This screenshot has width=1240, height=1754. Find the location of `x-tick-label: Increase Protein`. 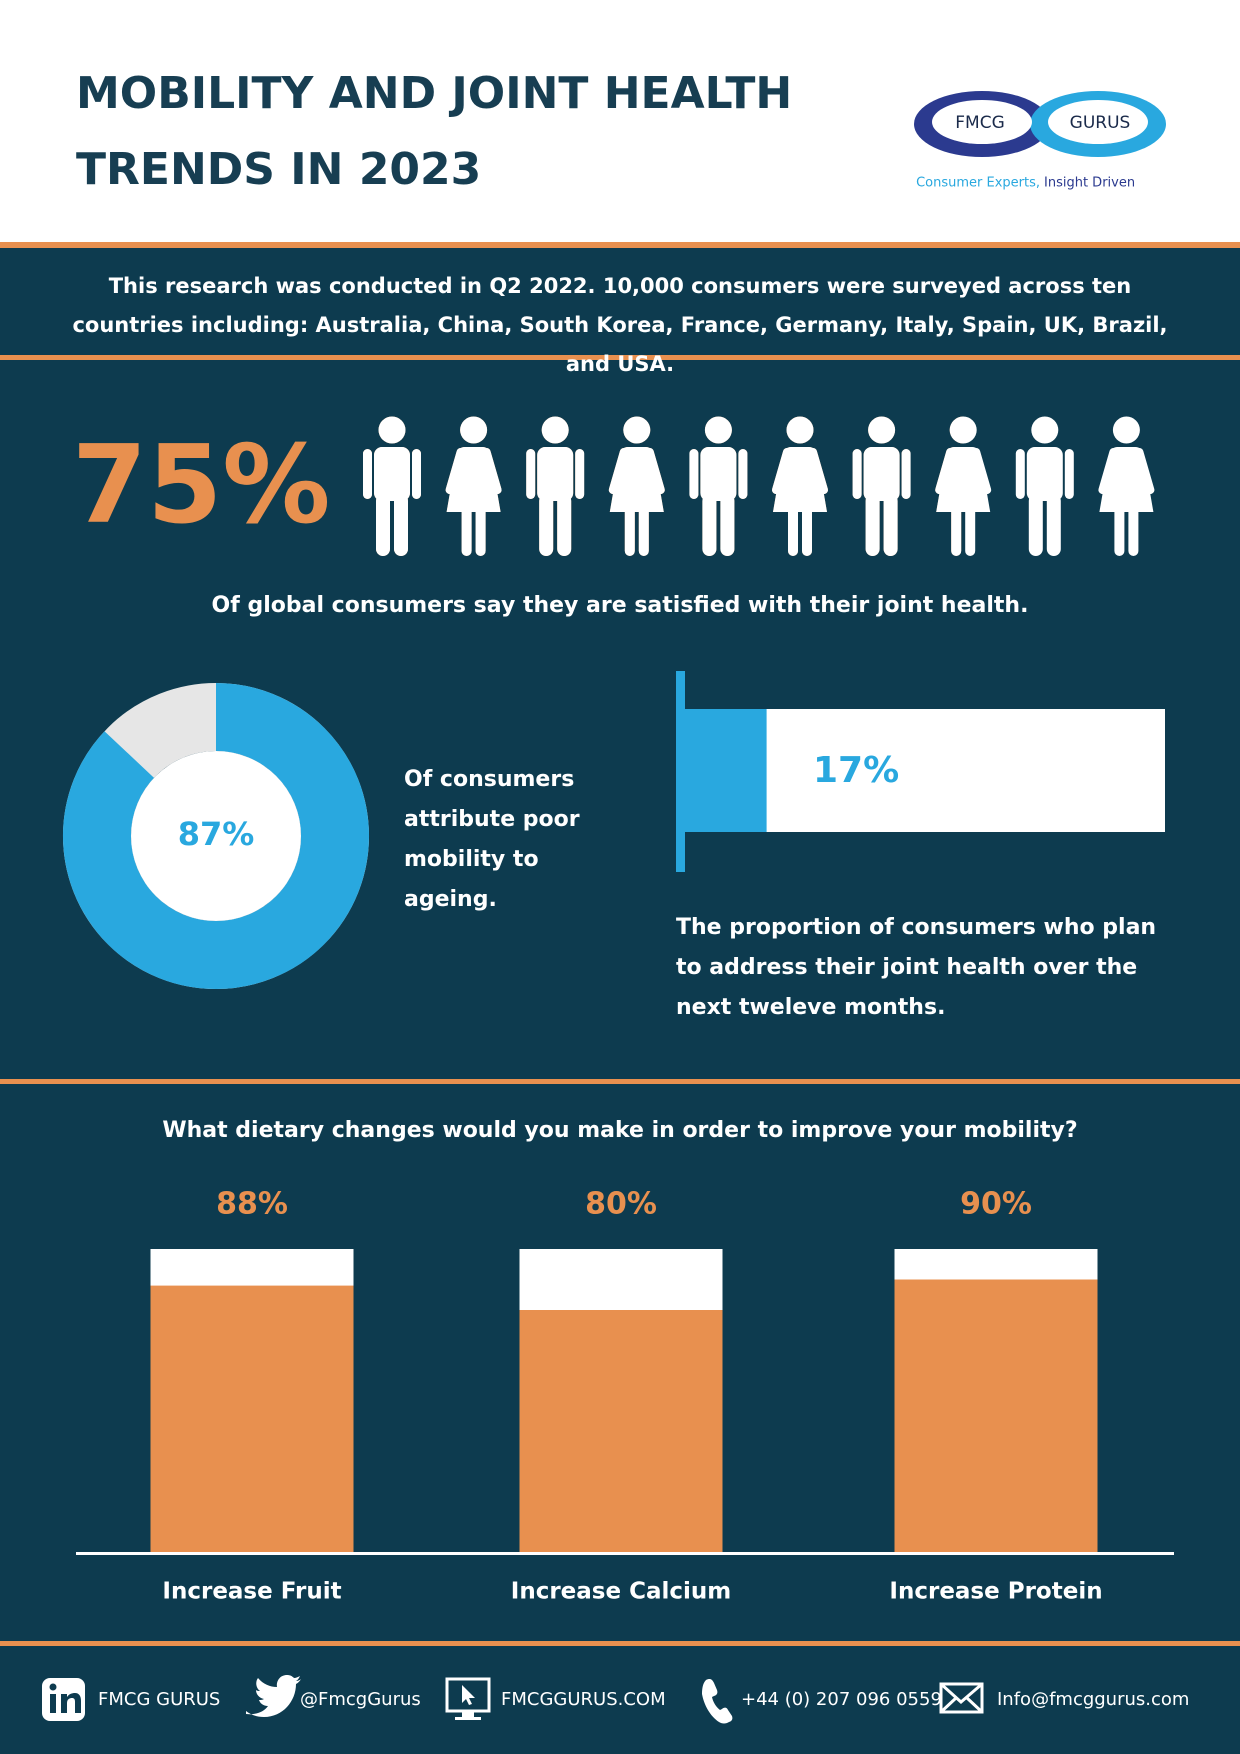

x-tick-label: Increase Protein is located at coordinates (995, 1592).